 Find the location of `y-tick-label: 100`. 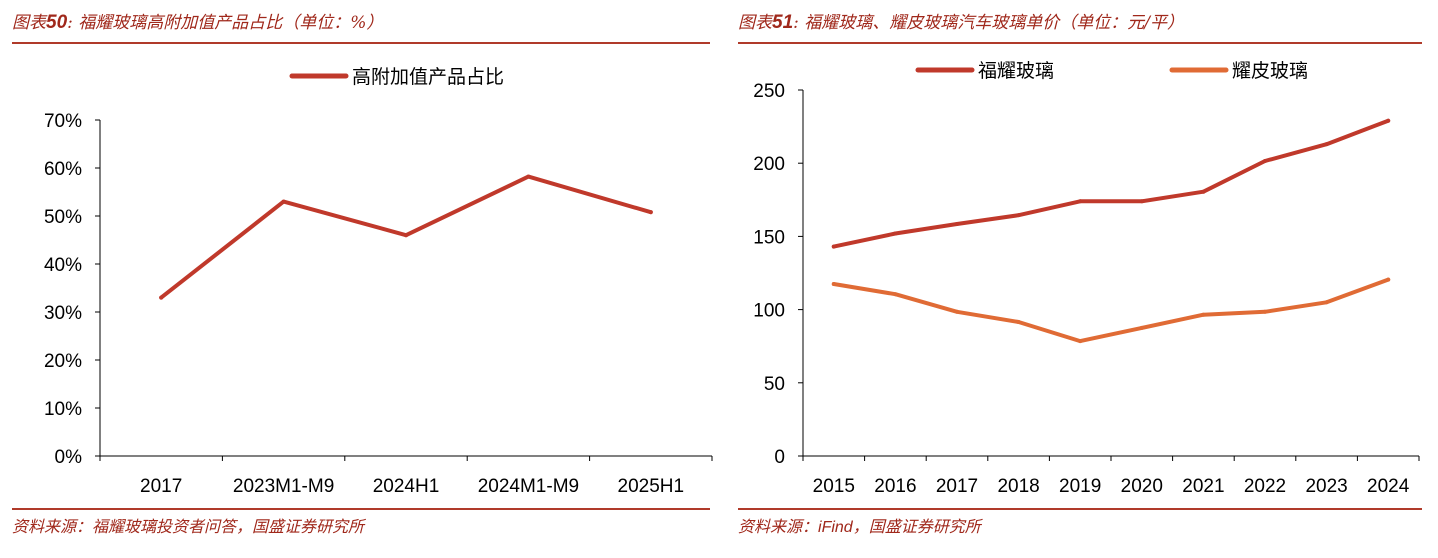

y-tick-label: 100 is located at coordinates (769, 311).